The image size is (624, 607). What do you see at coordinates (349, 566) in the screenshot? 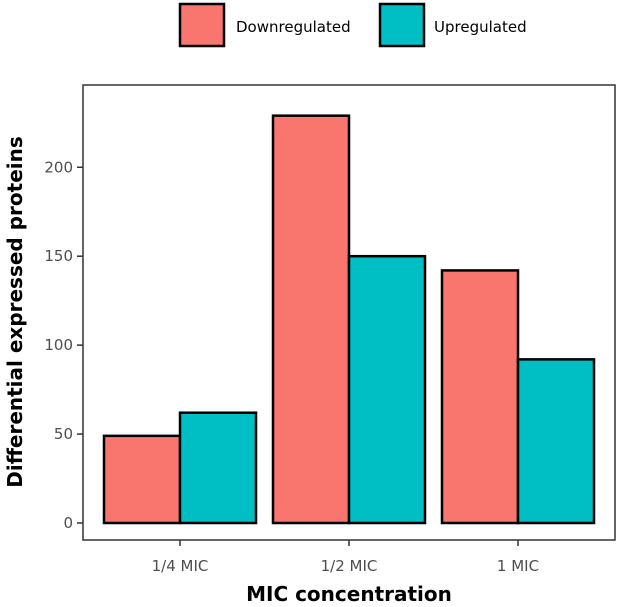
I see `x-tick-label-1-2-mic: 1/2 MIC` at bounding box center [349, 566].